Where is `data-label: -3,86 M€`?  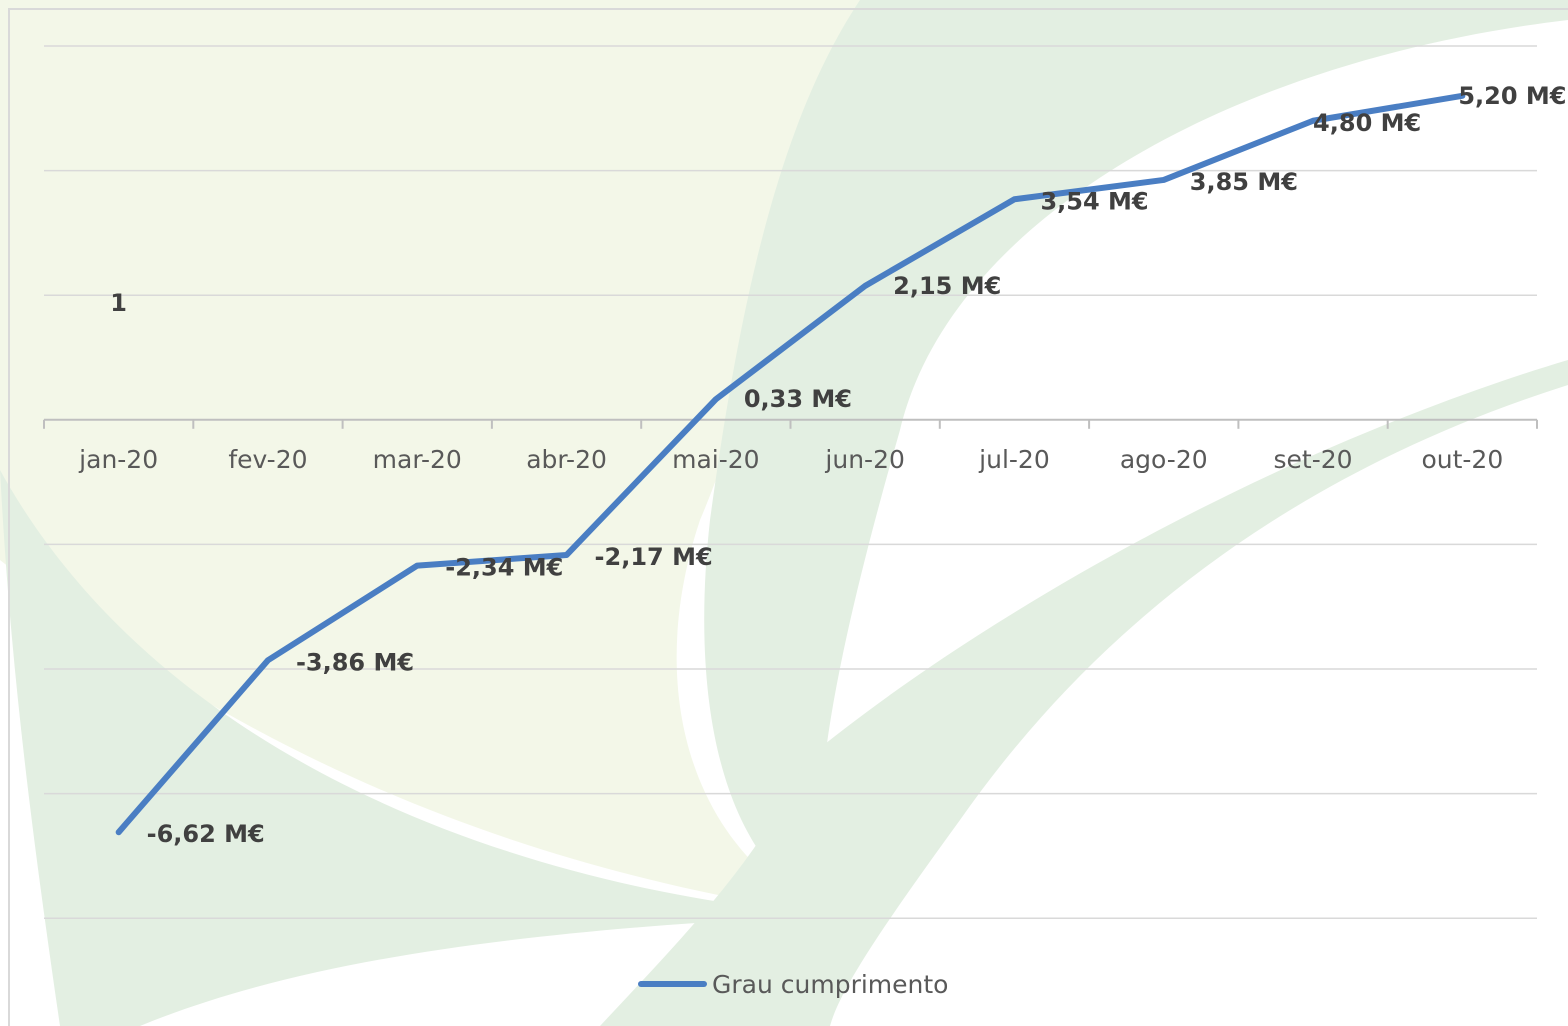
data-label: -3,86 M€ is located at coordinates (355, 662).